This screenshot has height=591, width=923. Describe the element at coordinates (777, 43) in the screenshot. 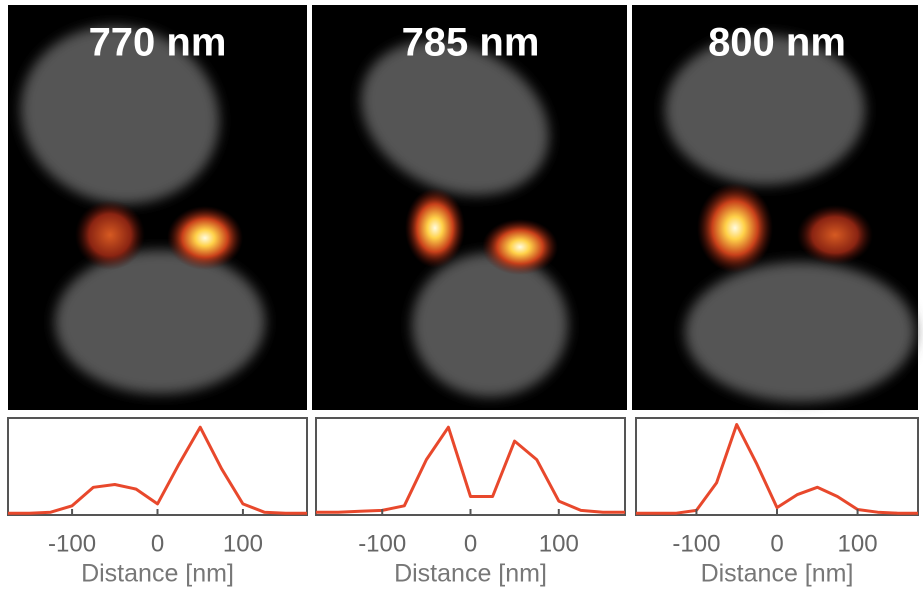

I see `panel-title: 800 nm` at that location.